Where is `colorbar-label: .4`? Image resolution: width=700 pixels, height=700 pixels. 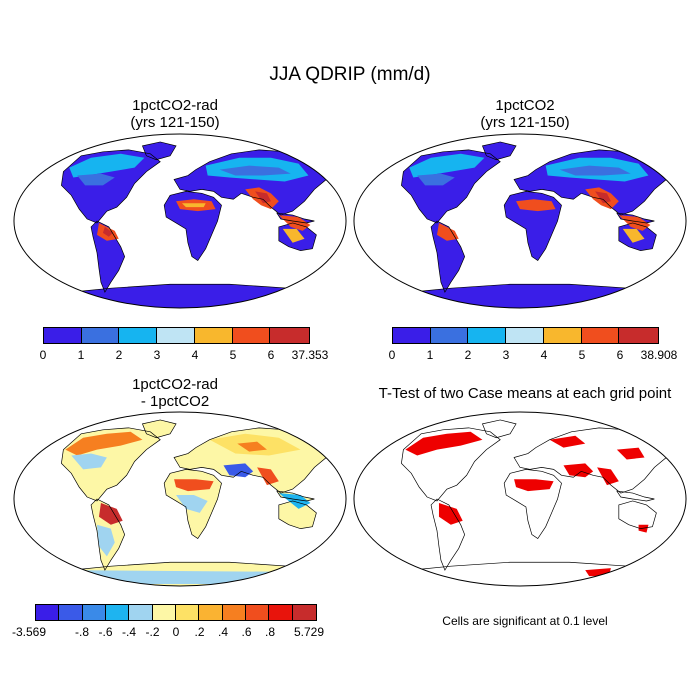
colorbar-label: .4 is located at coordinates (223, 632).